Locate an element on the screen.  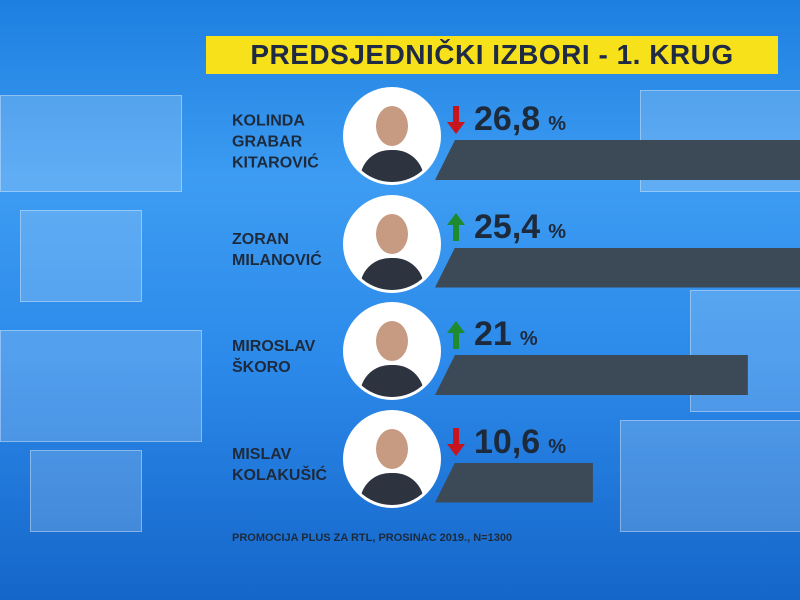
value-label-group: 21% is located at coordinates (492, 334).